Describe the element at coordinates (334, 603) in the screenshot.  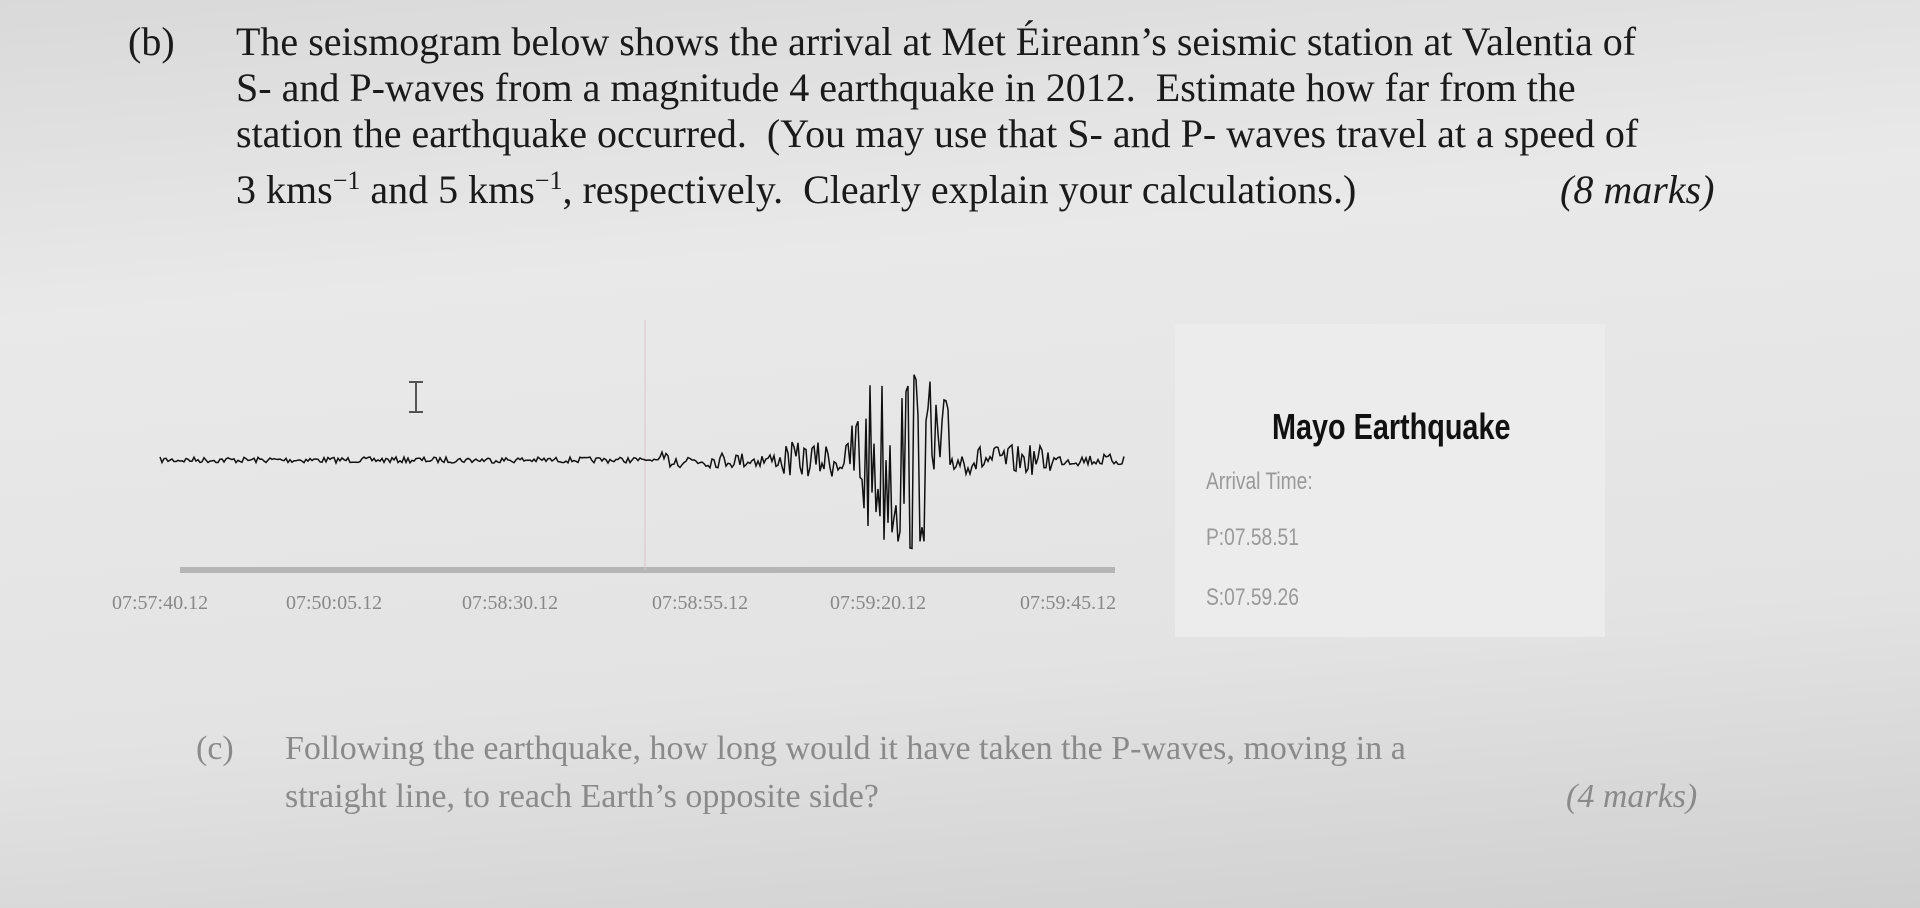
I see `time-label: 07:50:05.12` at that location.